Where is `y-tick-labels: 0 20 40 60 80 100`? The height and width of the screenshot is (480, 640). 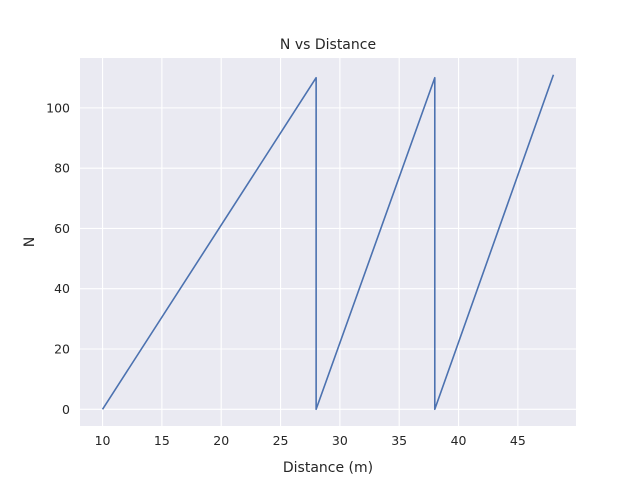
y-tick-labels: 0 20 40 60 80 100 is located at coordinates (58, 258).